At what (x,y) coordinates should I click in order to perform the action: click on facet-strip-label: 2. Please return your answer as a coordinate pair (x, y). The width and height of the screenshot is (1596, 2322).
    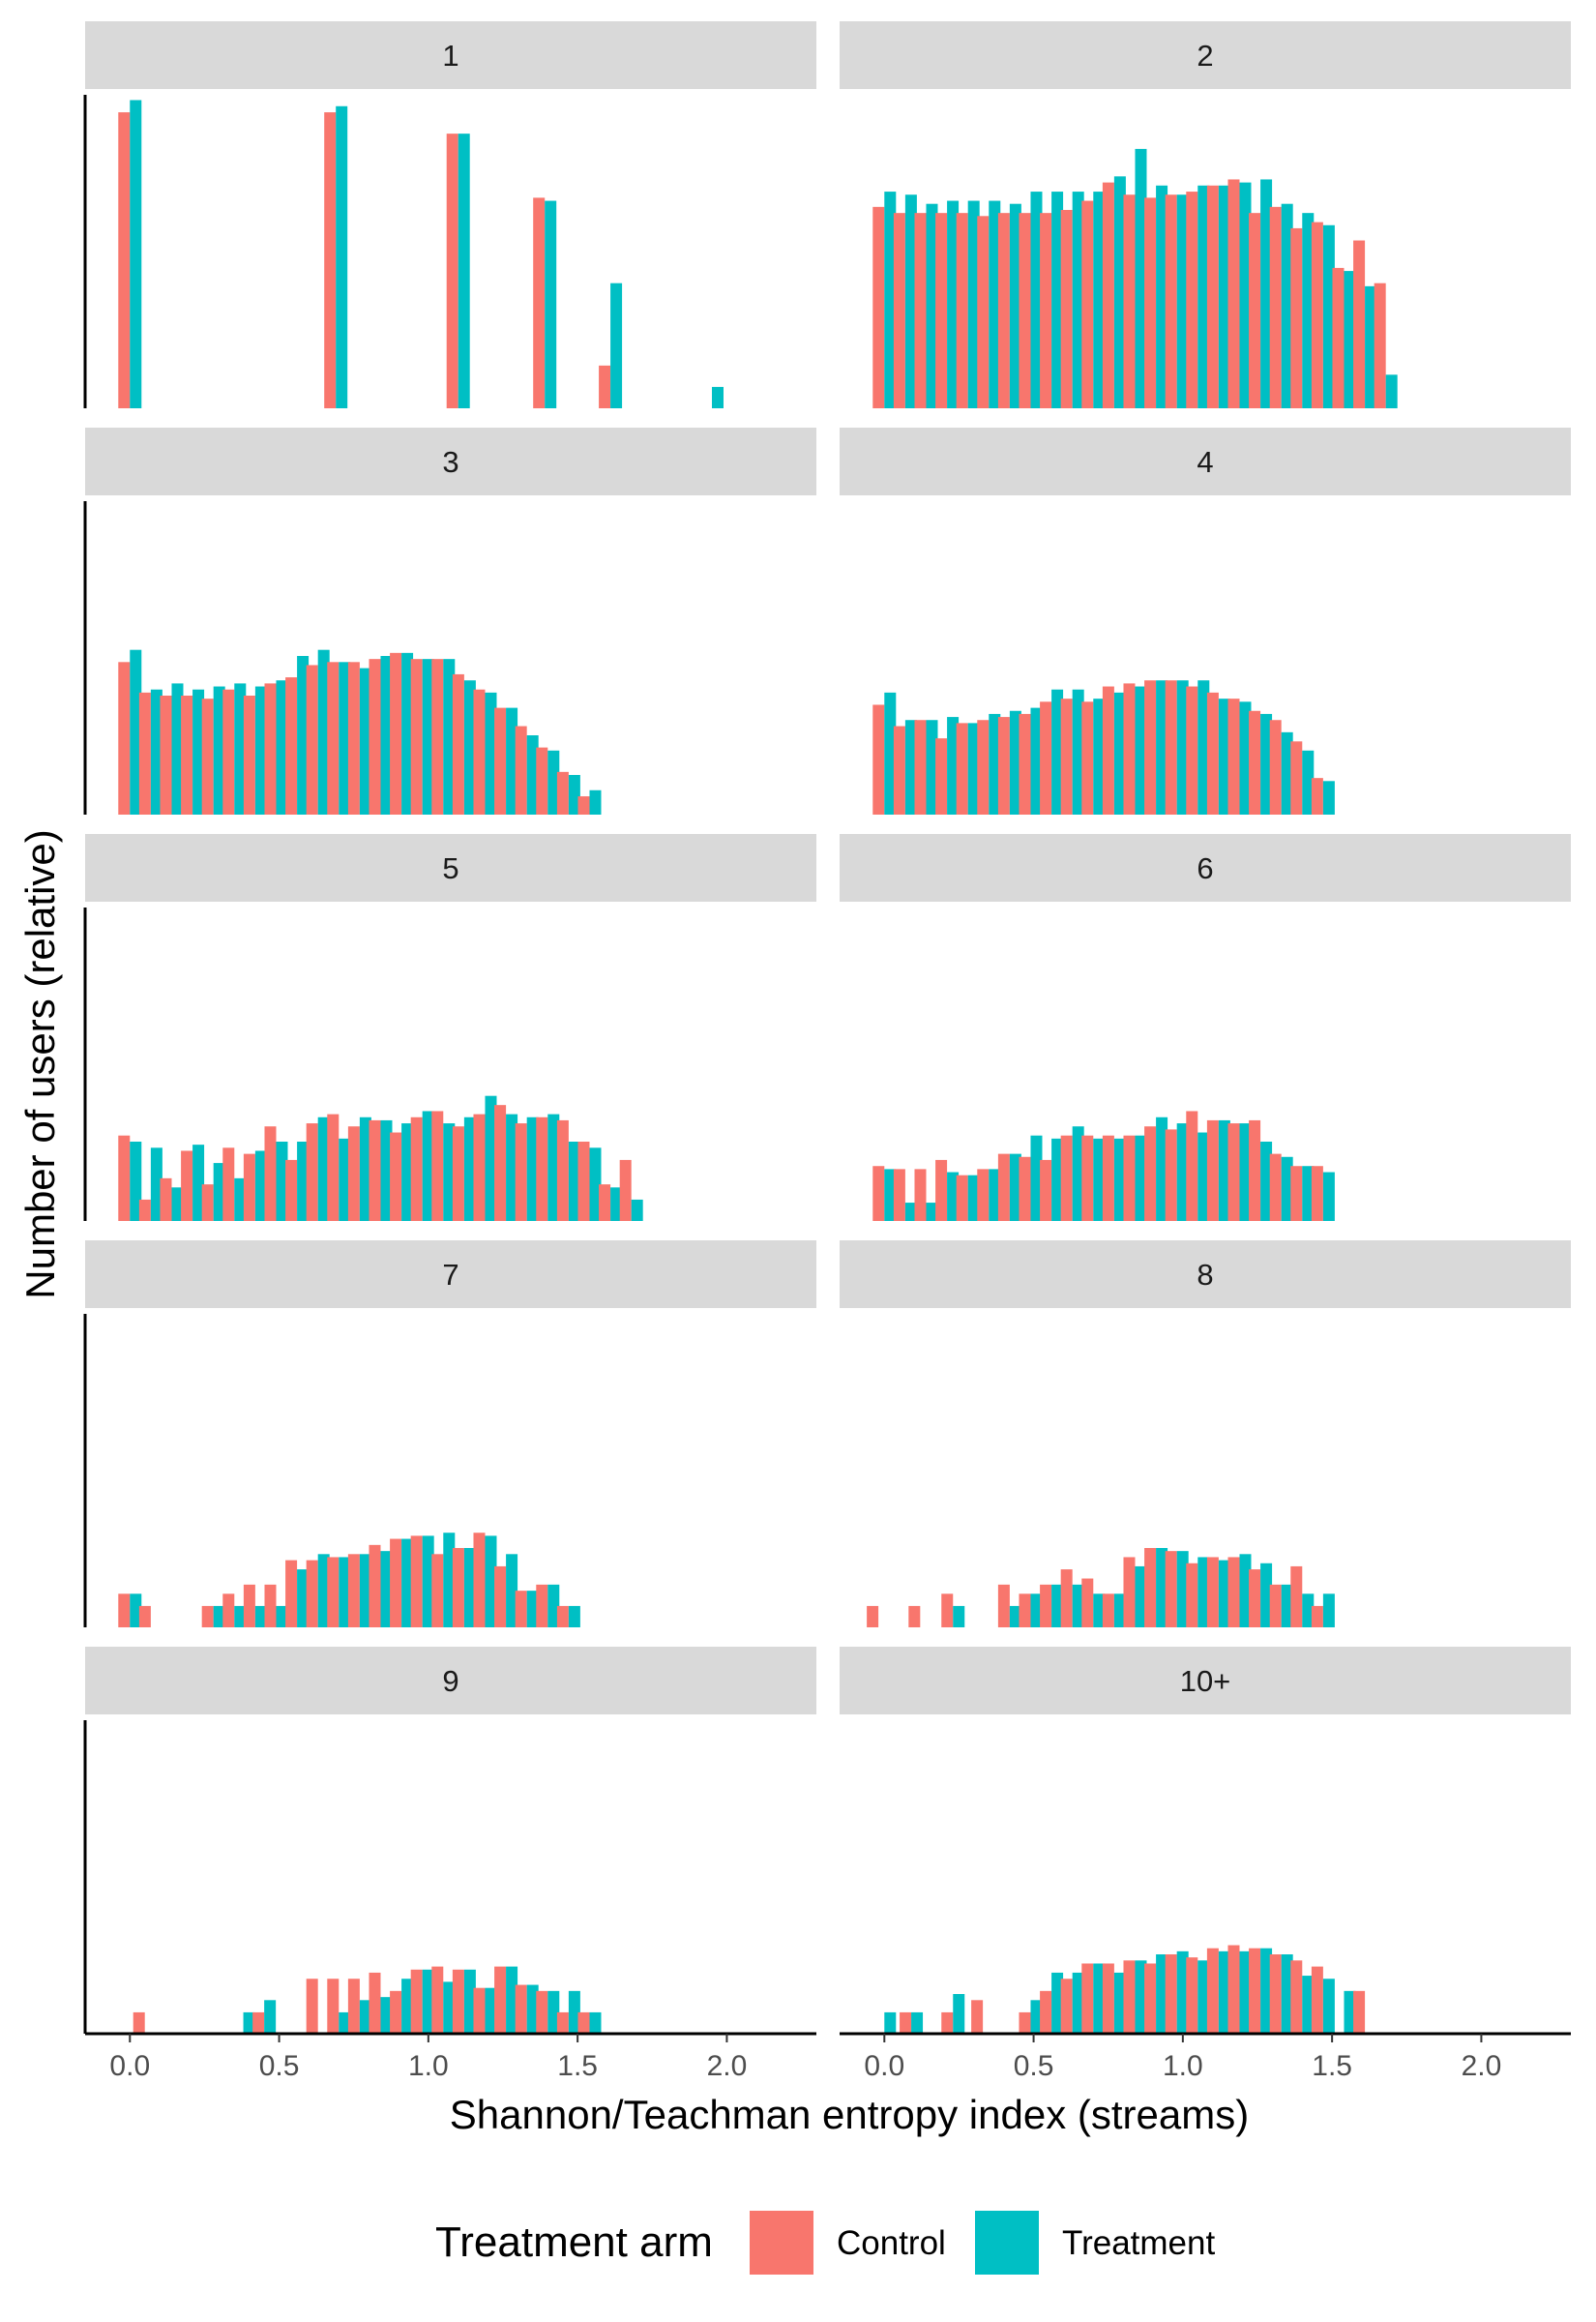
    Looking at the image, I should click on (1205, 56).